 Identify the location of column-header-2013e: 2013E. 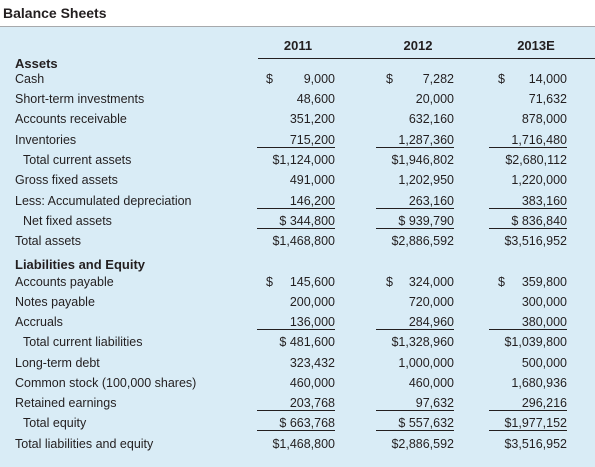
(536, 45).